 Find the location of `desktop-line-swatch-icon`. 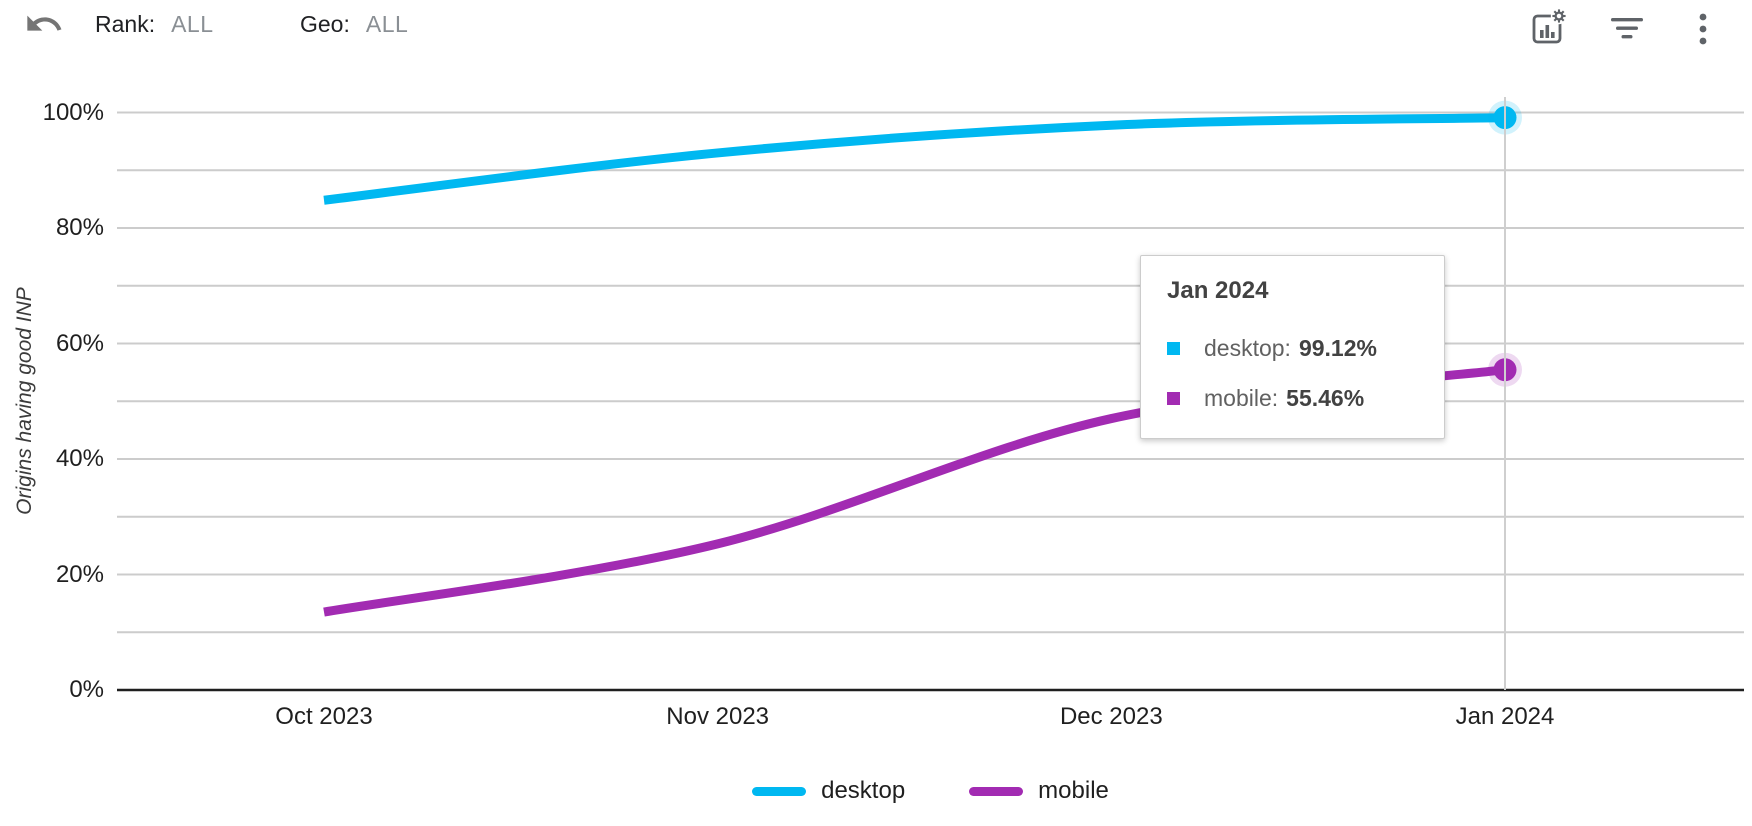

desktop-line-swatch-icon is located at coordinates (779, 791).